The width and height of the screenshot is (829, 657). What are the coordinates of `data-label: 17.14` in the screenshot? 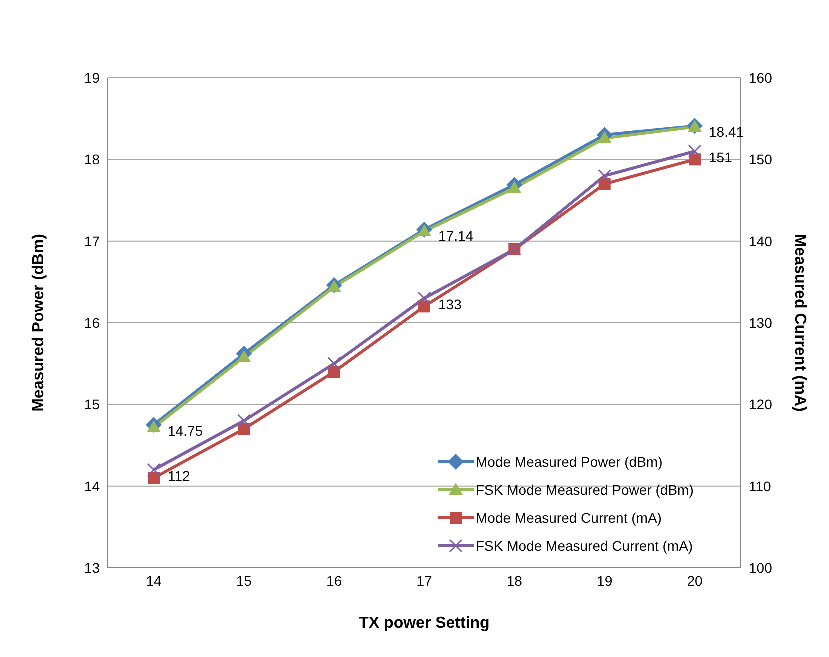 It's located at (456, 236).